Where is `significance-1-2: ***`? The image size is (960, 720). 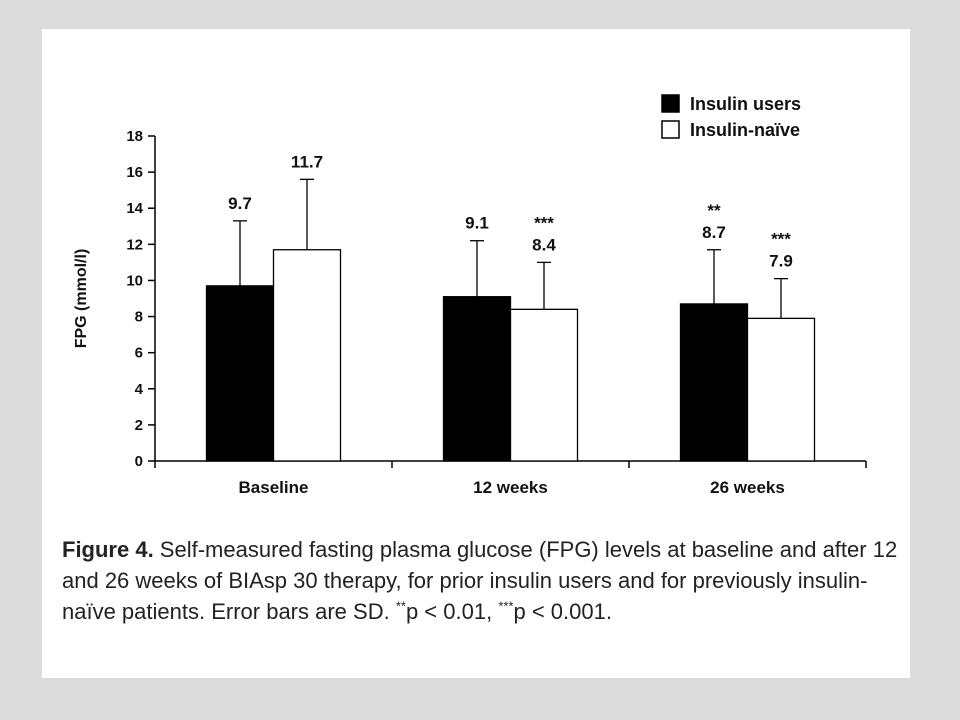 significance-1-2: *** is located at coordinates (781, 239).